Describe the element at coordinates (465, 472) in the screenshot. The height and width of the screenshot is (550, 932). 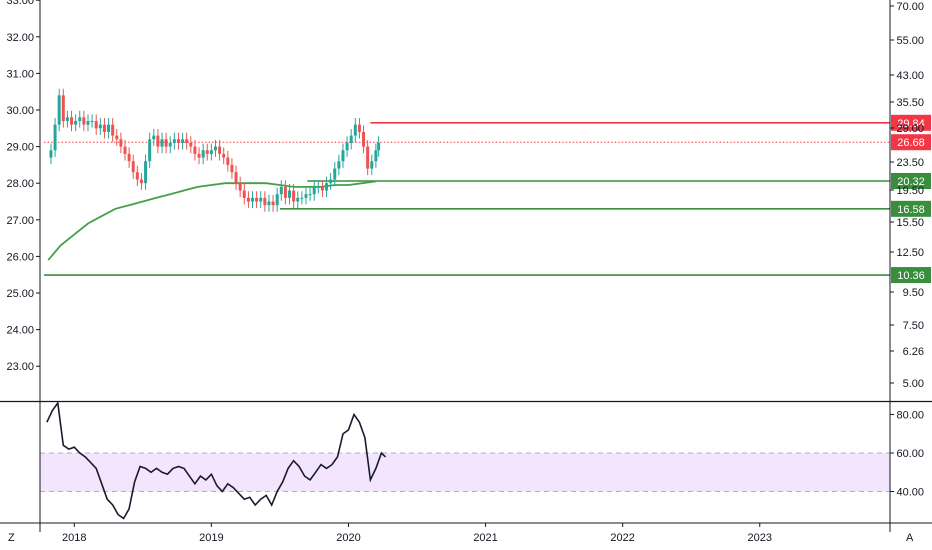
I see `osc-band` at that location.